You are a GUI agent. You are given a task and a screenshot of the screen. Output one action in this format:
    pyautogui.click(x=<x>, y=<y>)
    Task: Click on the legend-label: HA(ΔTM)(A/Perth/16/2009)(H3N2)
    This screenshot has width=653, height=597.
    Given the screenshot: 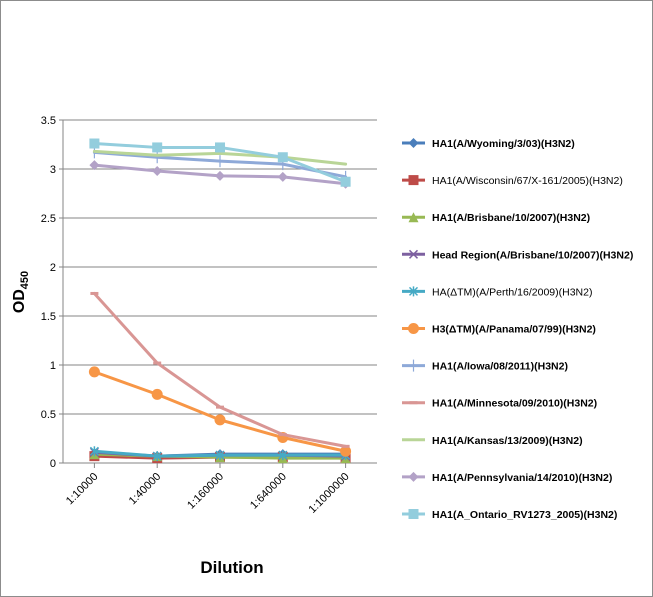 What is the action you would take?
    pyautogui.click(x=512, y=292)
    